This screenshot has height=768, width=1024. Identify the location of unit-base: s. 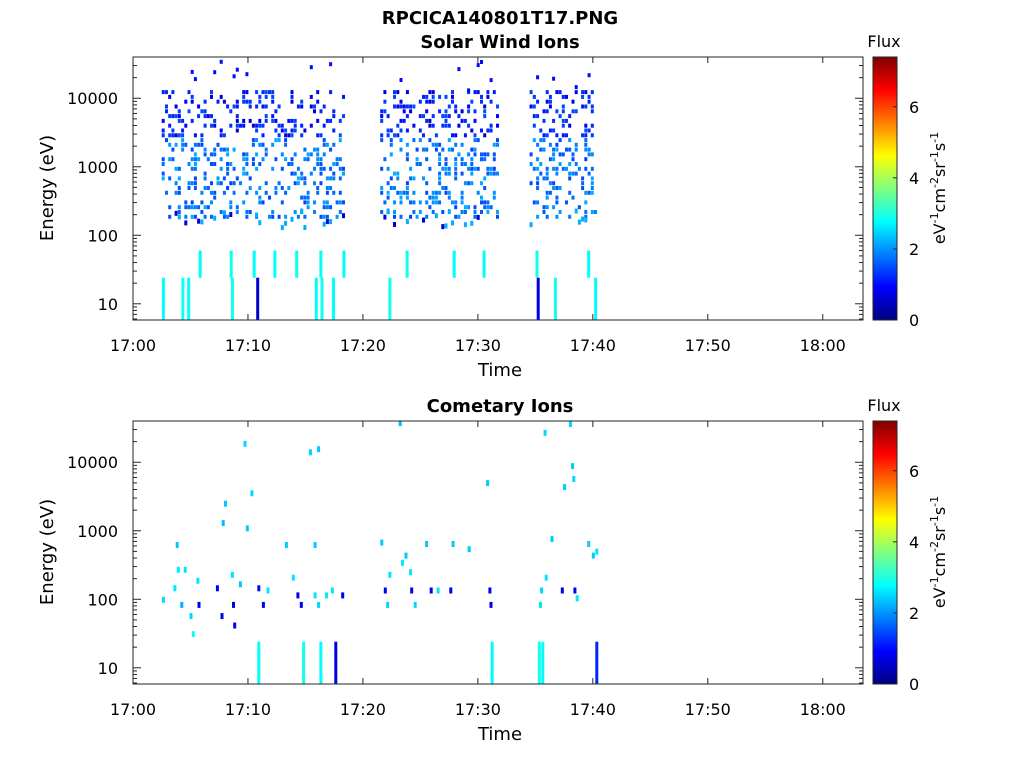
(939, 147).